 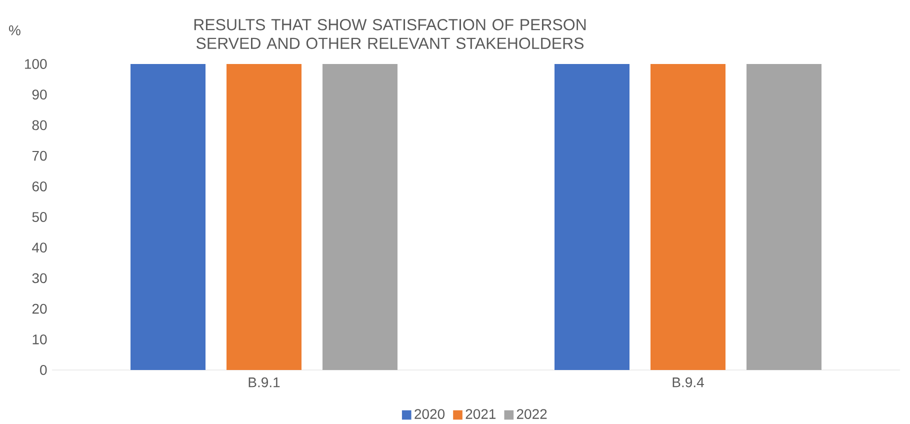 What do you see at coordinates (264, 382) in the screenshot?
I see `x-tick-label: B.9.1` at bounding box center [264, 382].